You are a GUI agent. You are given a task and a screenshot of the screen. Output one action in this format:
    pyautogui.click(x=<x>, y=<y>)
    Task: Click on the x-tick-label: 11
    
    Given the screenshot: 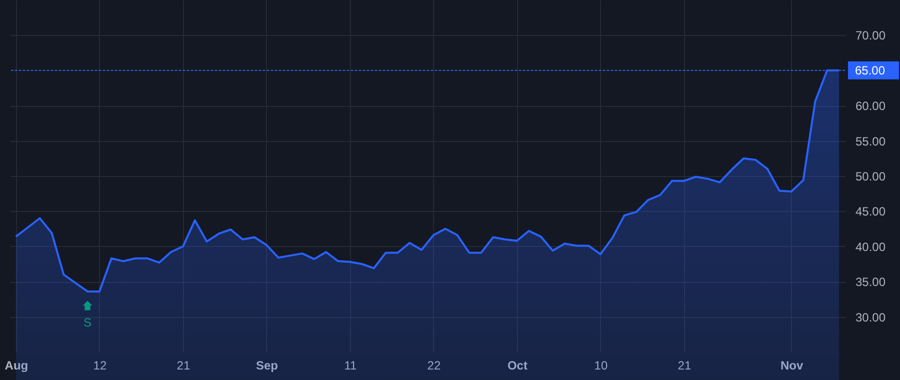 What is the action you would take?
    pyautogui.click(x=351, y=365)
    